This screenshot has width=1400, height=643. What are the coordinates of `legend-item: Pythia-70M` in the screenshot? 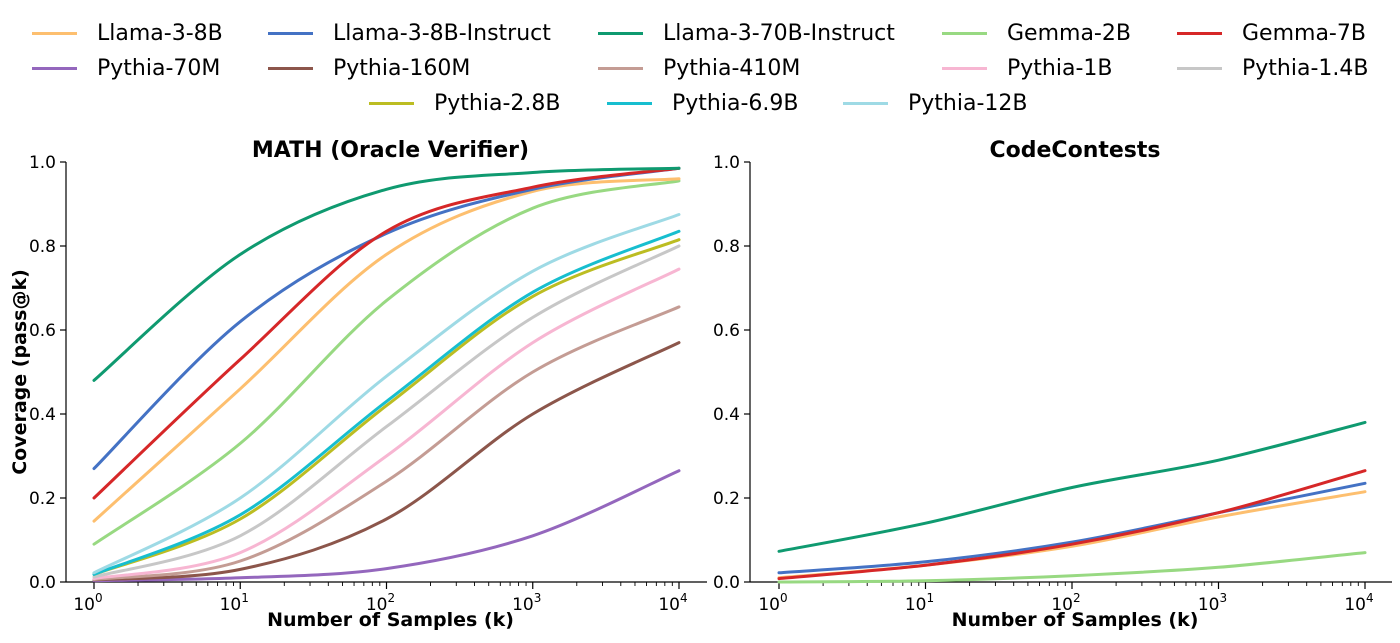 It's located at (126, 68).